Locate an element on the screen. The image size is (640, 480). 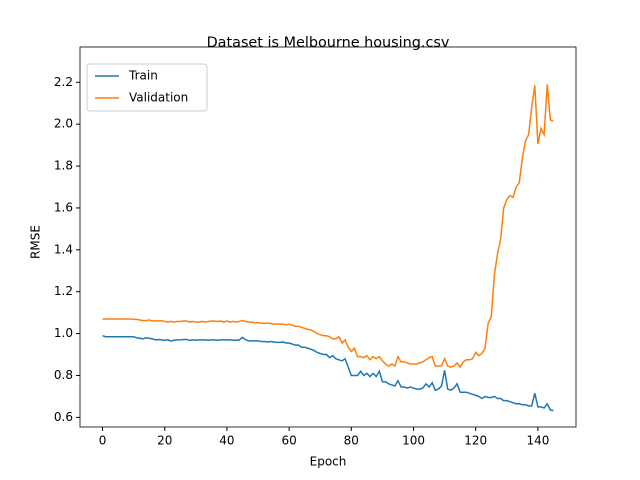
y-tick-label: 2.2 is located at coordinates (63, 82).